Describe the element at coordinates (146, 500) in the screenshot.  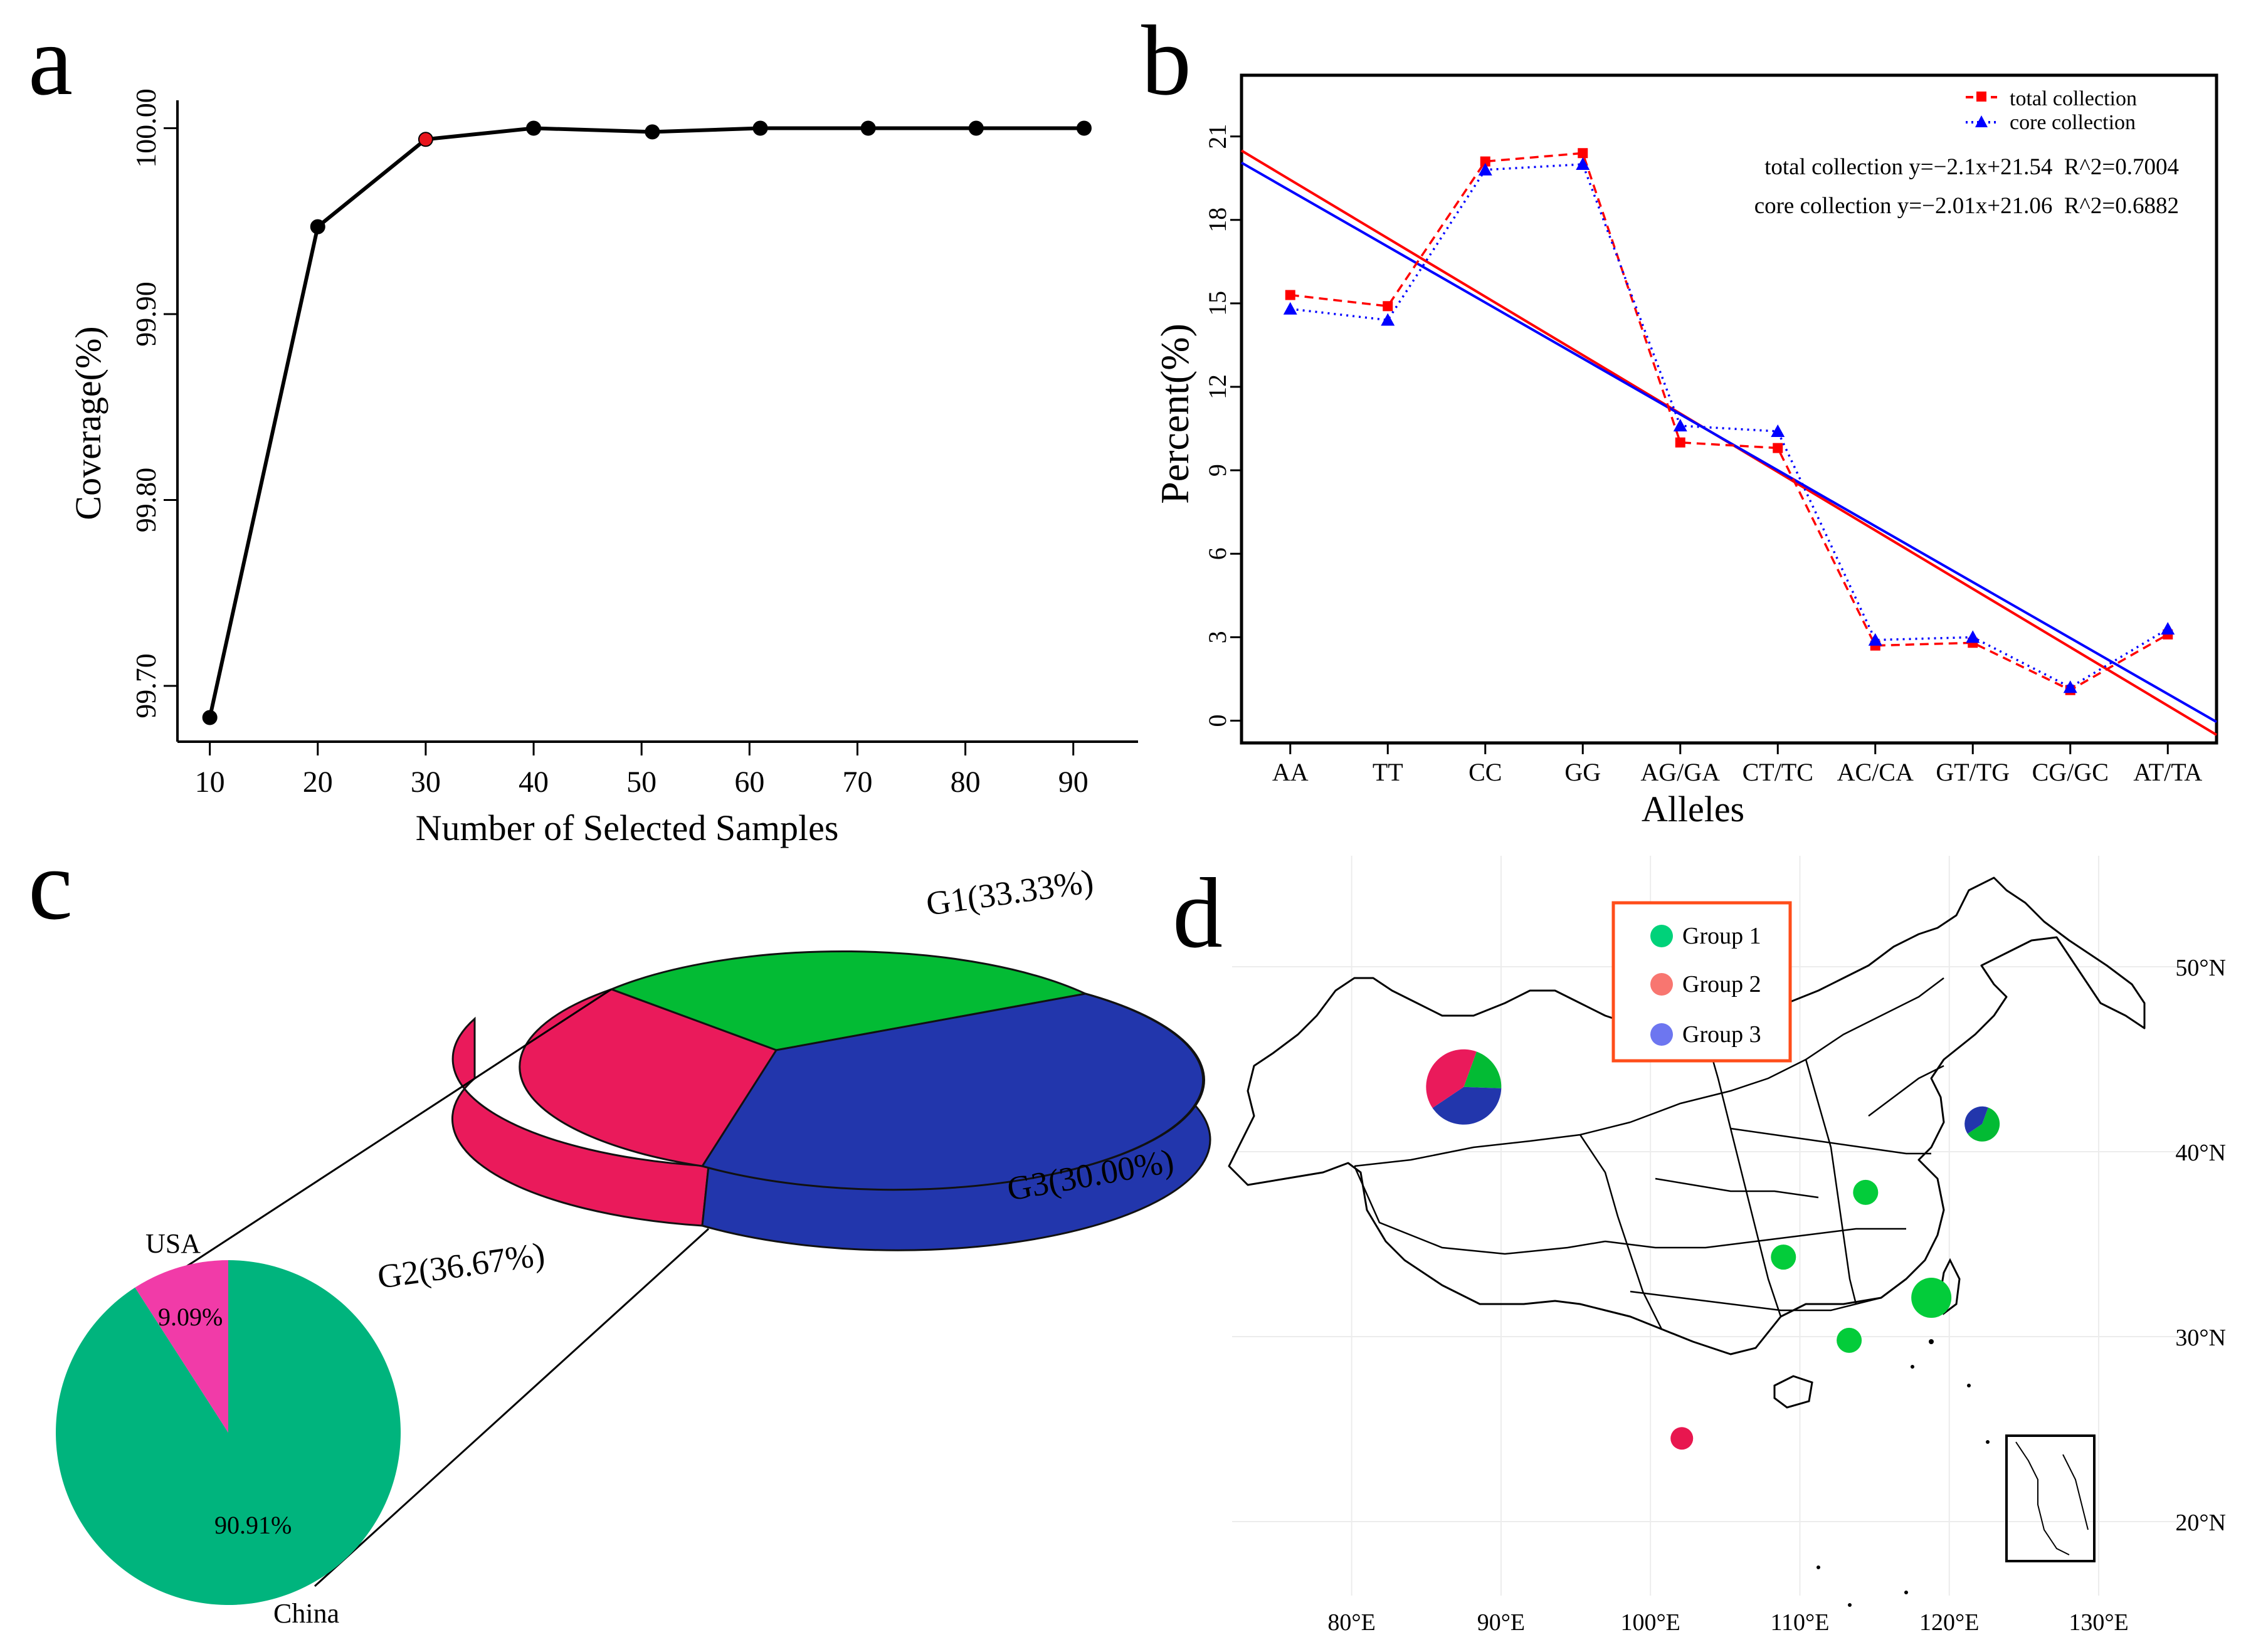
I see `y-tick-label: 99.80` at that location.